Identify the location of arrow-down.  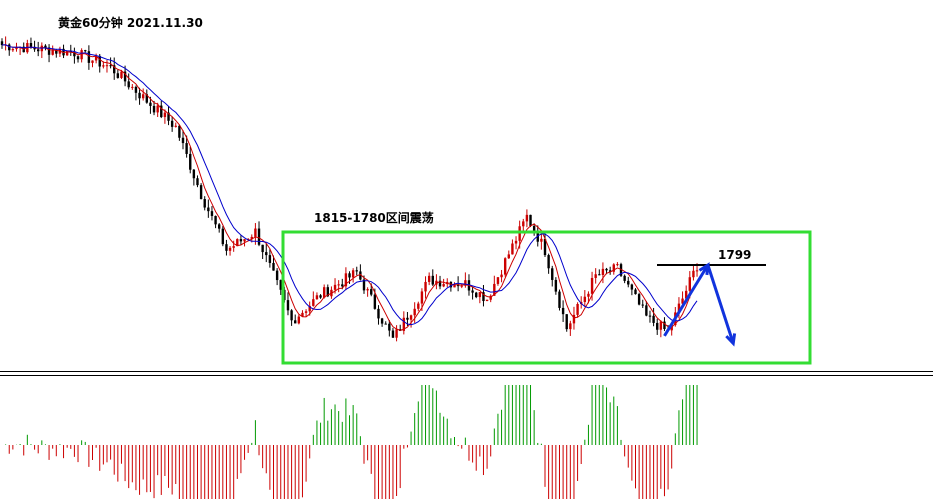
(721, 305).